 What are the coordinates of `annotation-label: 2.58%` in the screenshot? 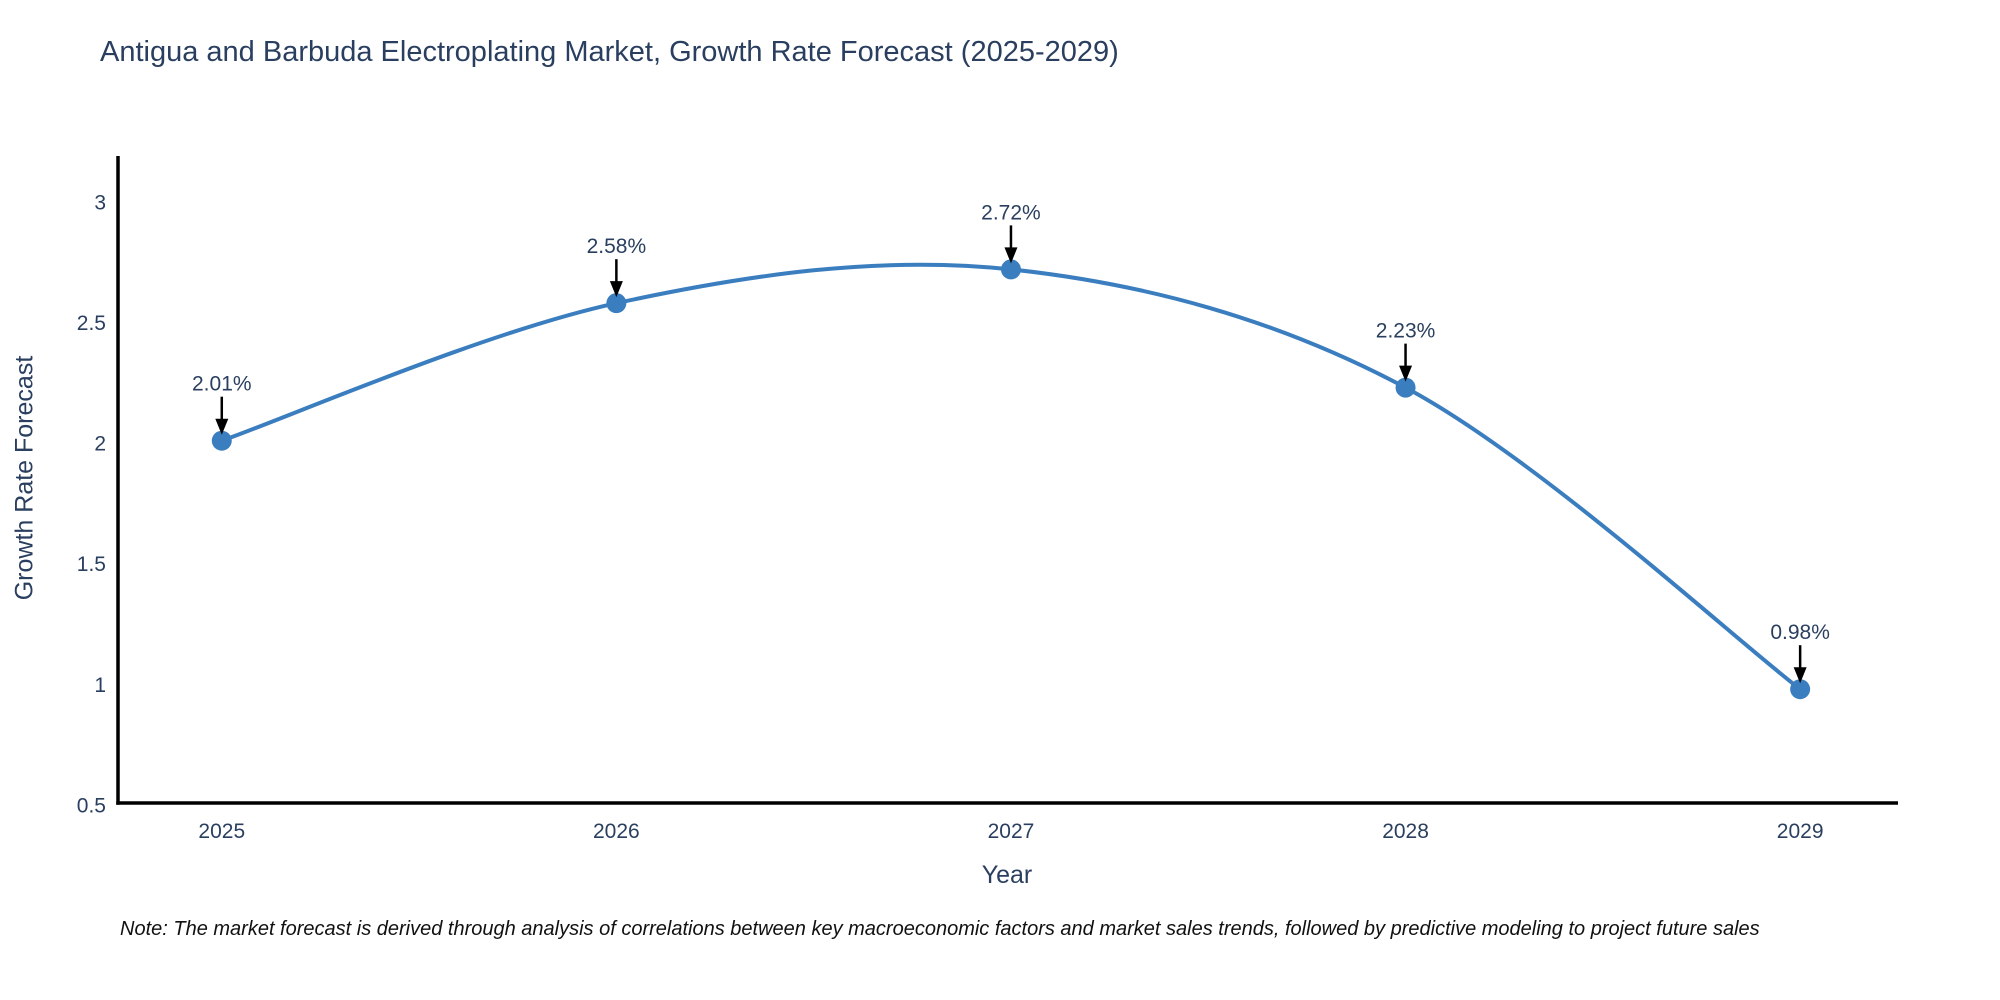 It's located at (617, 246).